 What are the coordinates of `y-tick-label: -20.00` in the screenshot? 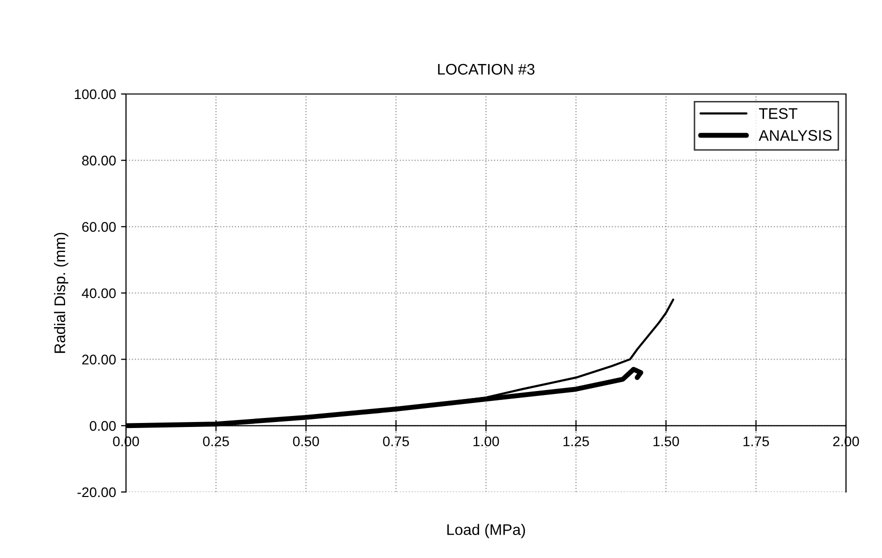 It's located at (97, 492).